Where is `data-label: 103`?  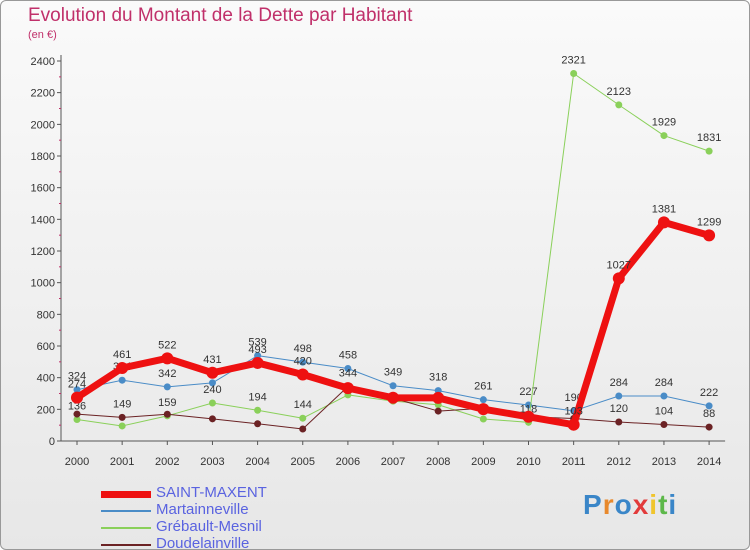 data-label: 103 is located at coordinates (573, 412).